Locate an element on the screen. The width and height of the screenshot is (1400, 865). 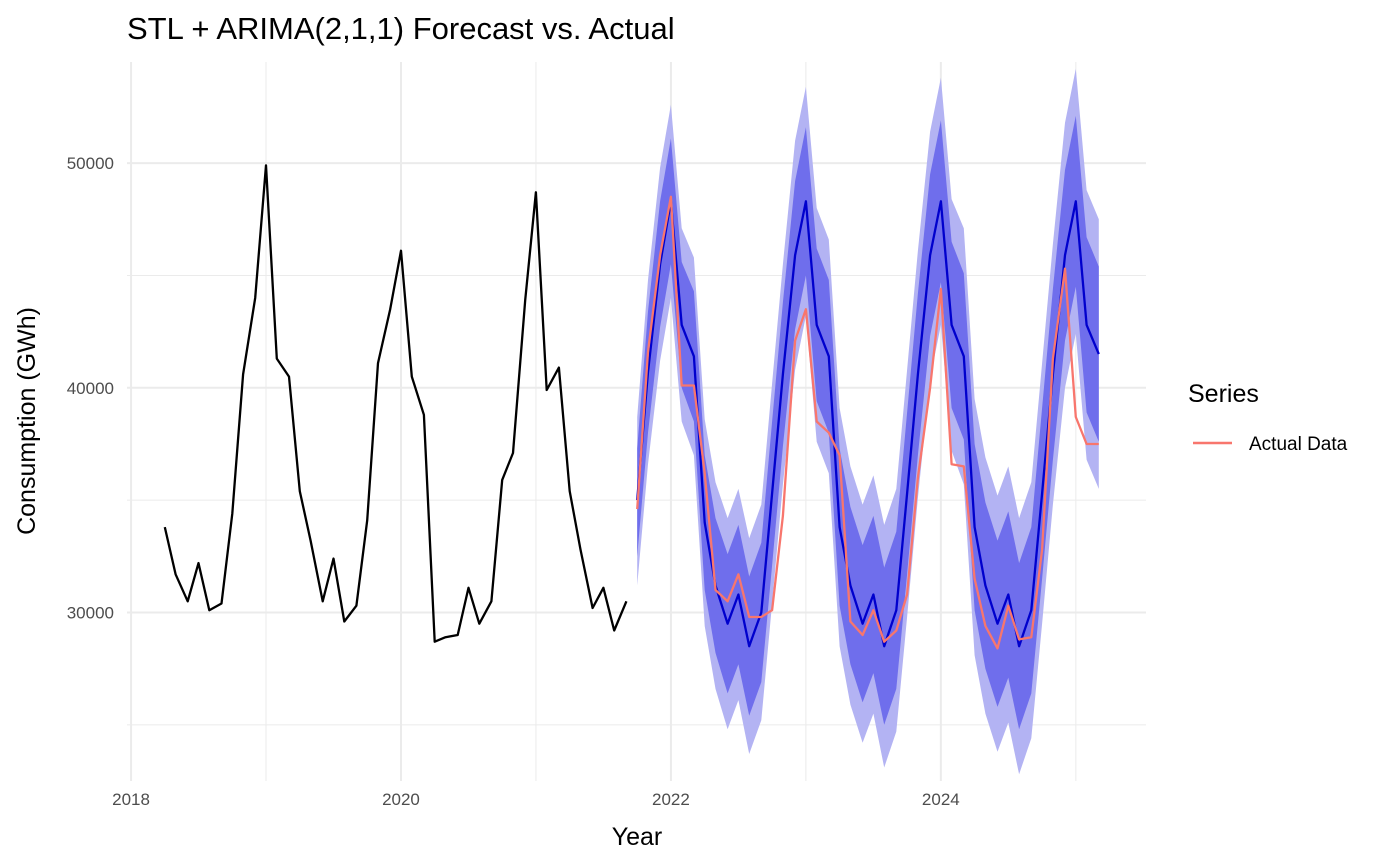
x-tick-label: 2020 is located at coordinates (401, 799).